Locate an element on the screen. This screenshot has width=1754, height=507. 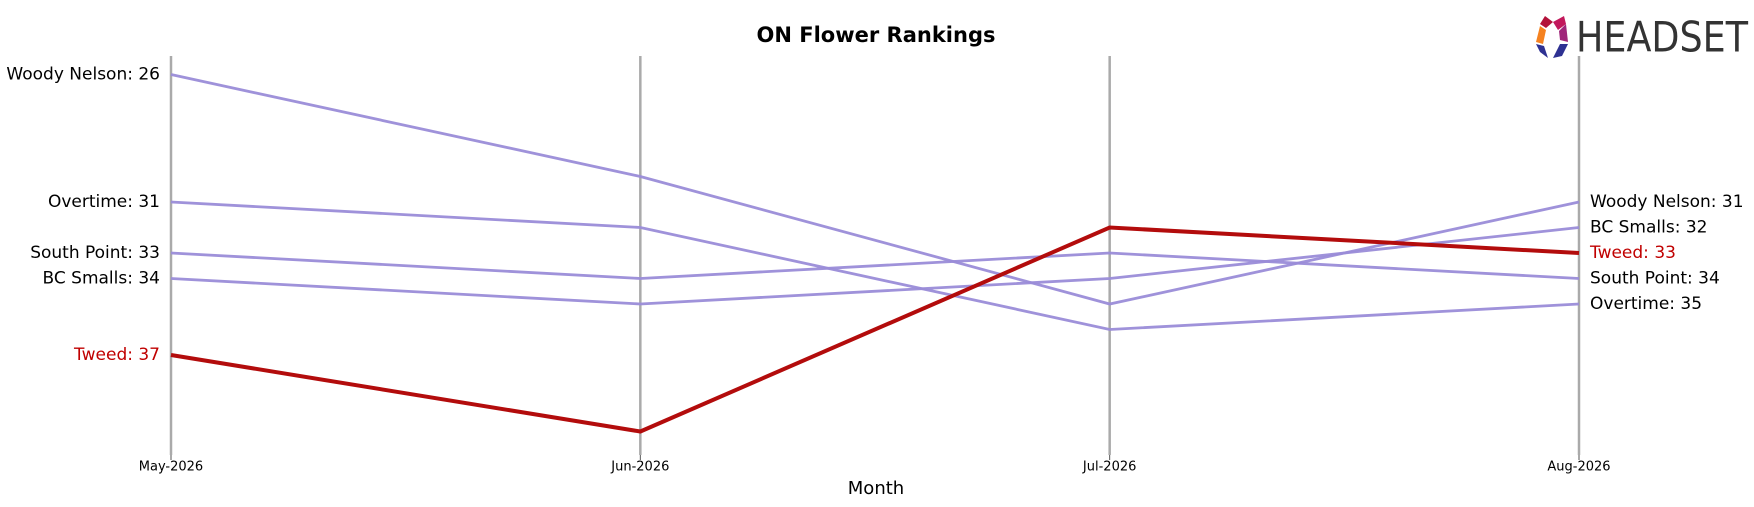
point-label: BC Smalls: 34 is located at coordinates (101, 279).